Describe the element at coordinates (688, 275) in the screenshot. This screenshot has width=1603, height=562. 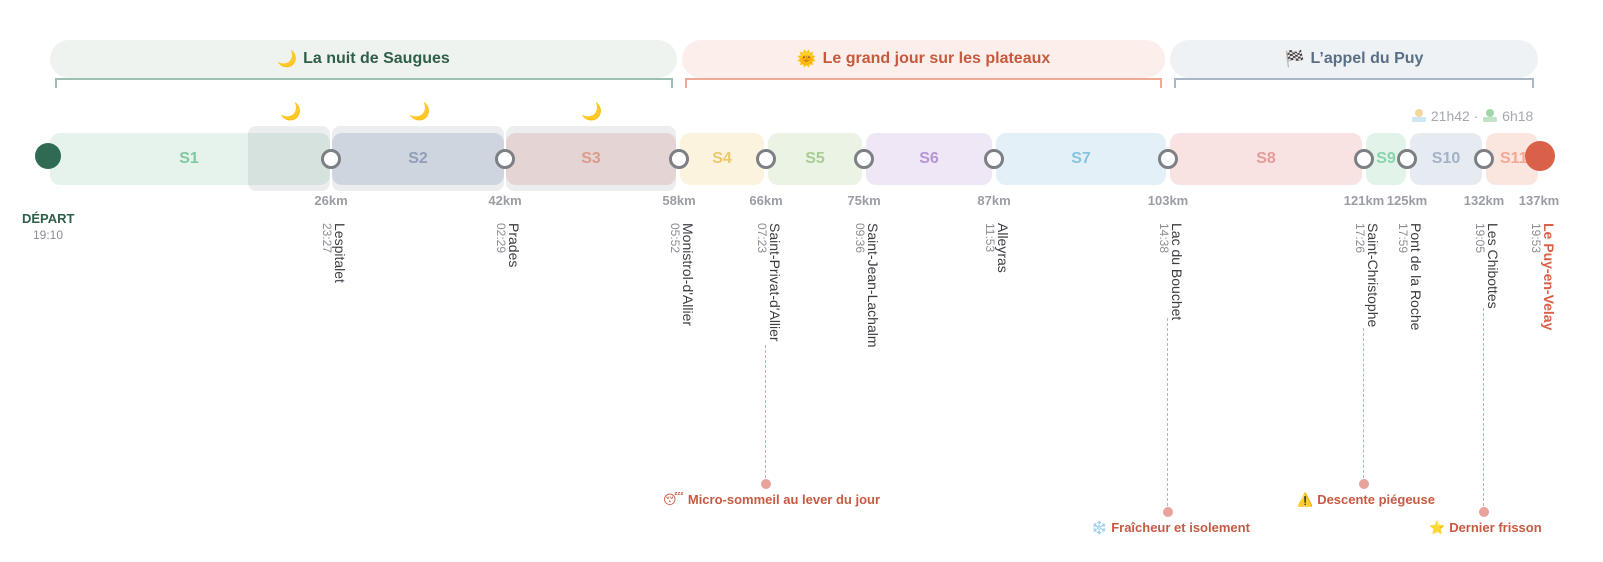
I see `place-name: Monistrol-d'Allier` at that location.